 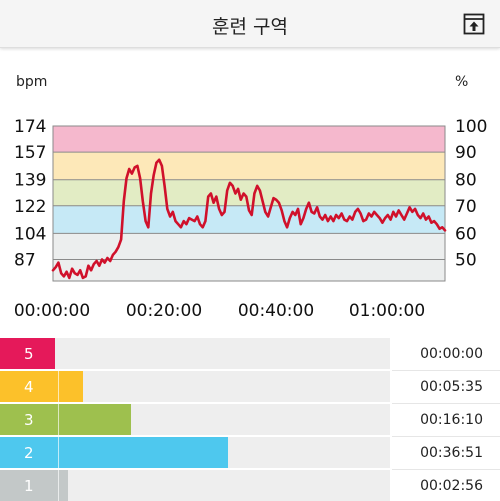 What do you see at coordinates (30, 207) in the screenshot?
I see `y-left-tick-label: 122` at bounding box center [30, 207].